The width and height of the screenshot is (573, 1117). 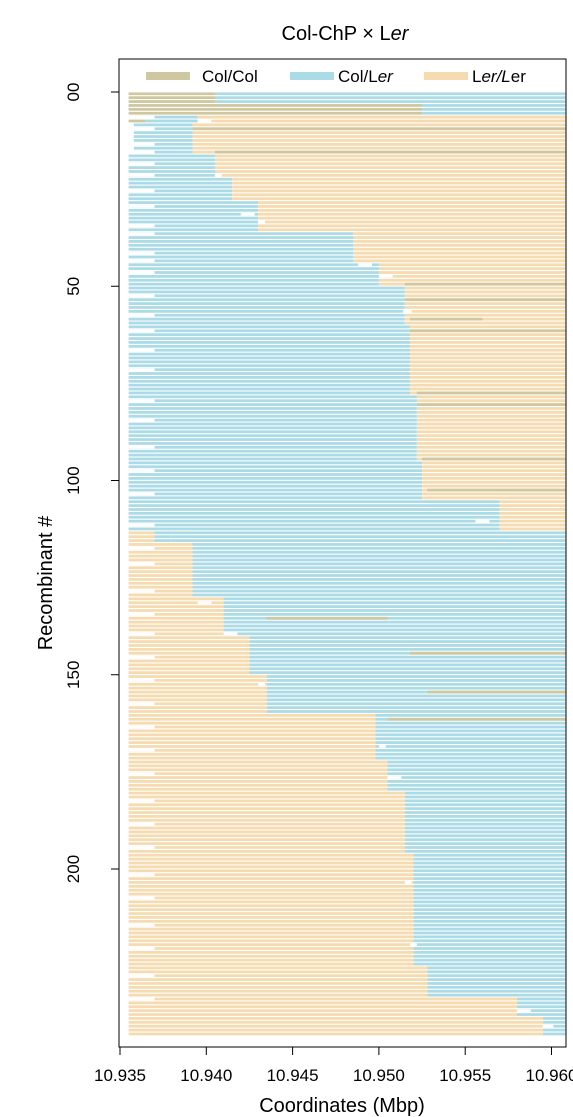 What do you see at coordinates (312, 76) in the screenshot?
I see `legend-swatch-colLer` at bounding box center [312, 76].